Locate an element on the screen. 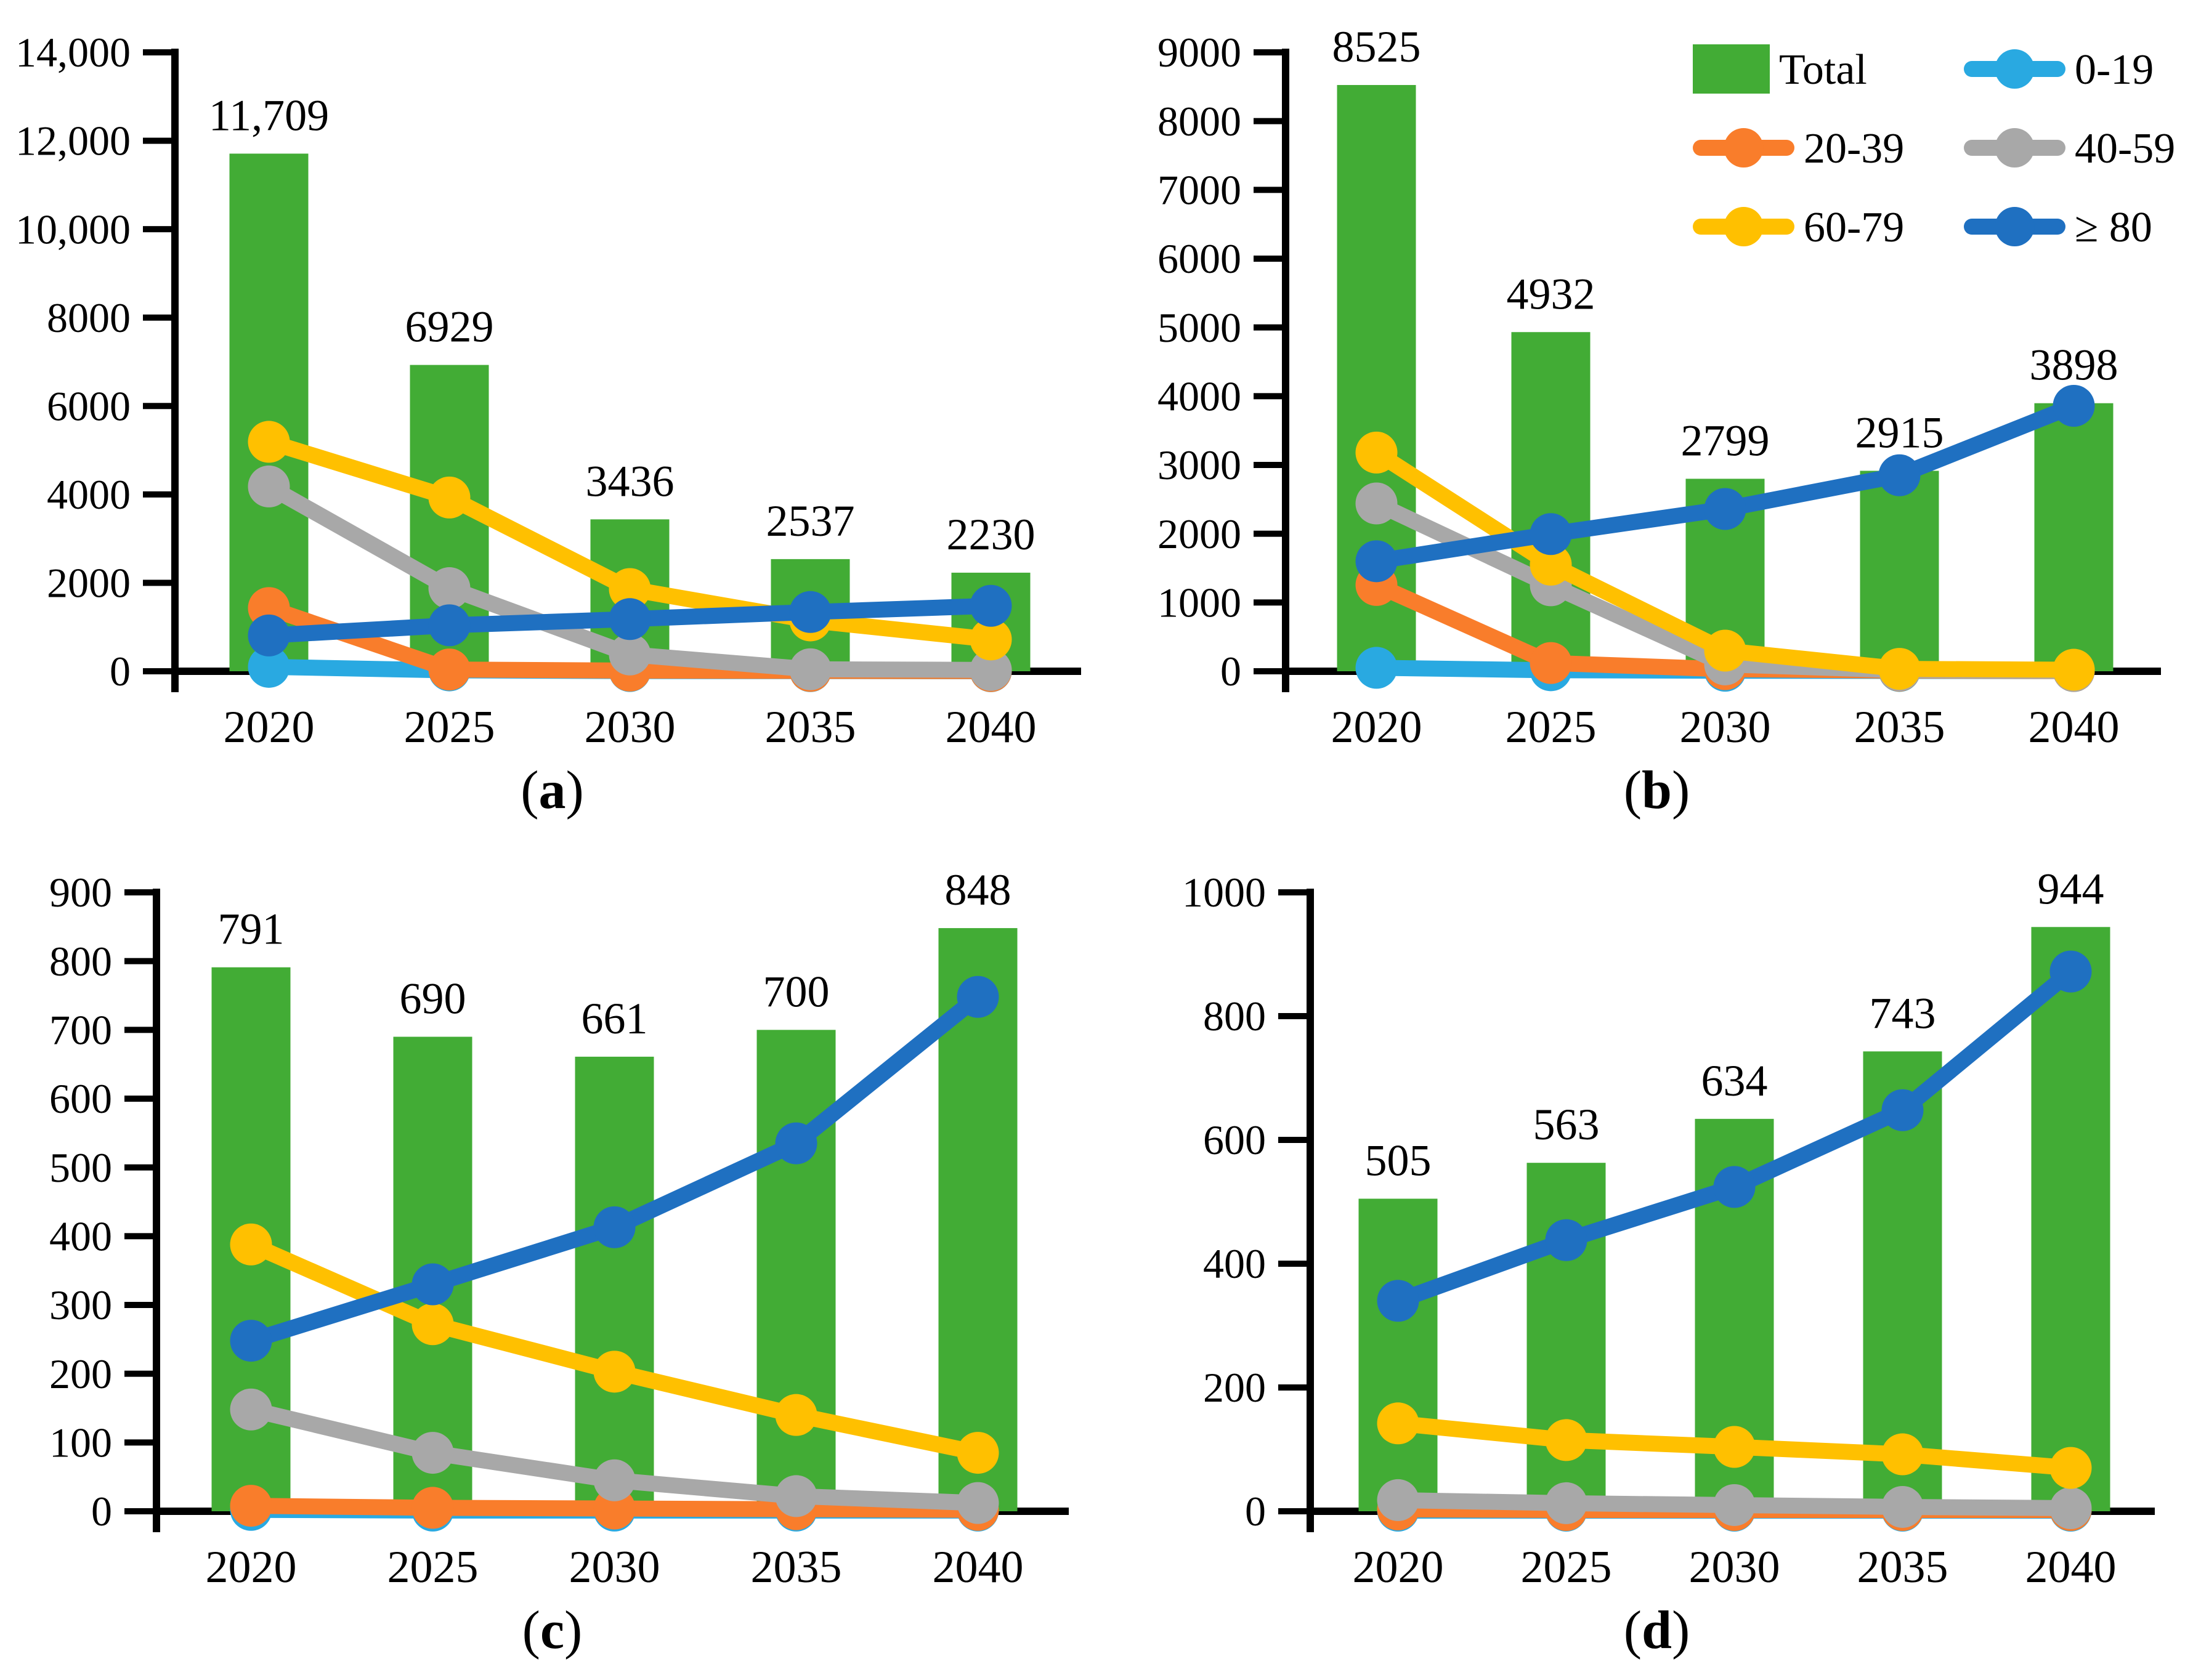  y-tick-label: 300 is located at coordinates (81, 1305).